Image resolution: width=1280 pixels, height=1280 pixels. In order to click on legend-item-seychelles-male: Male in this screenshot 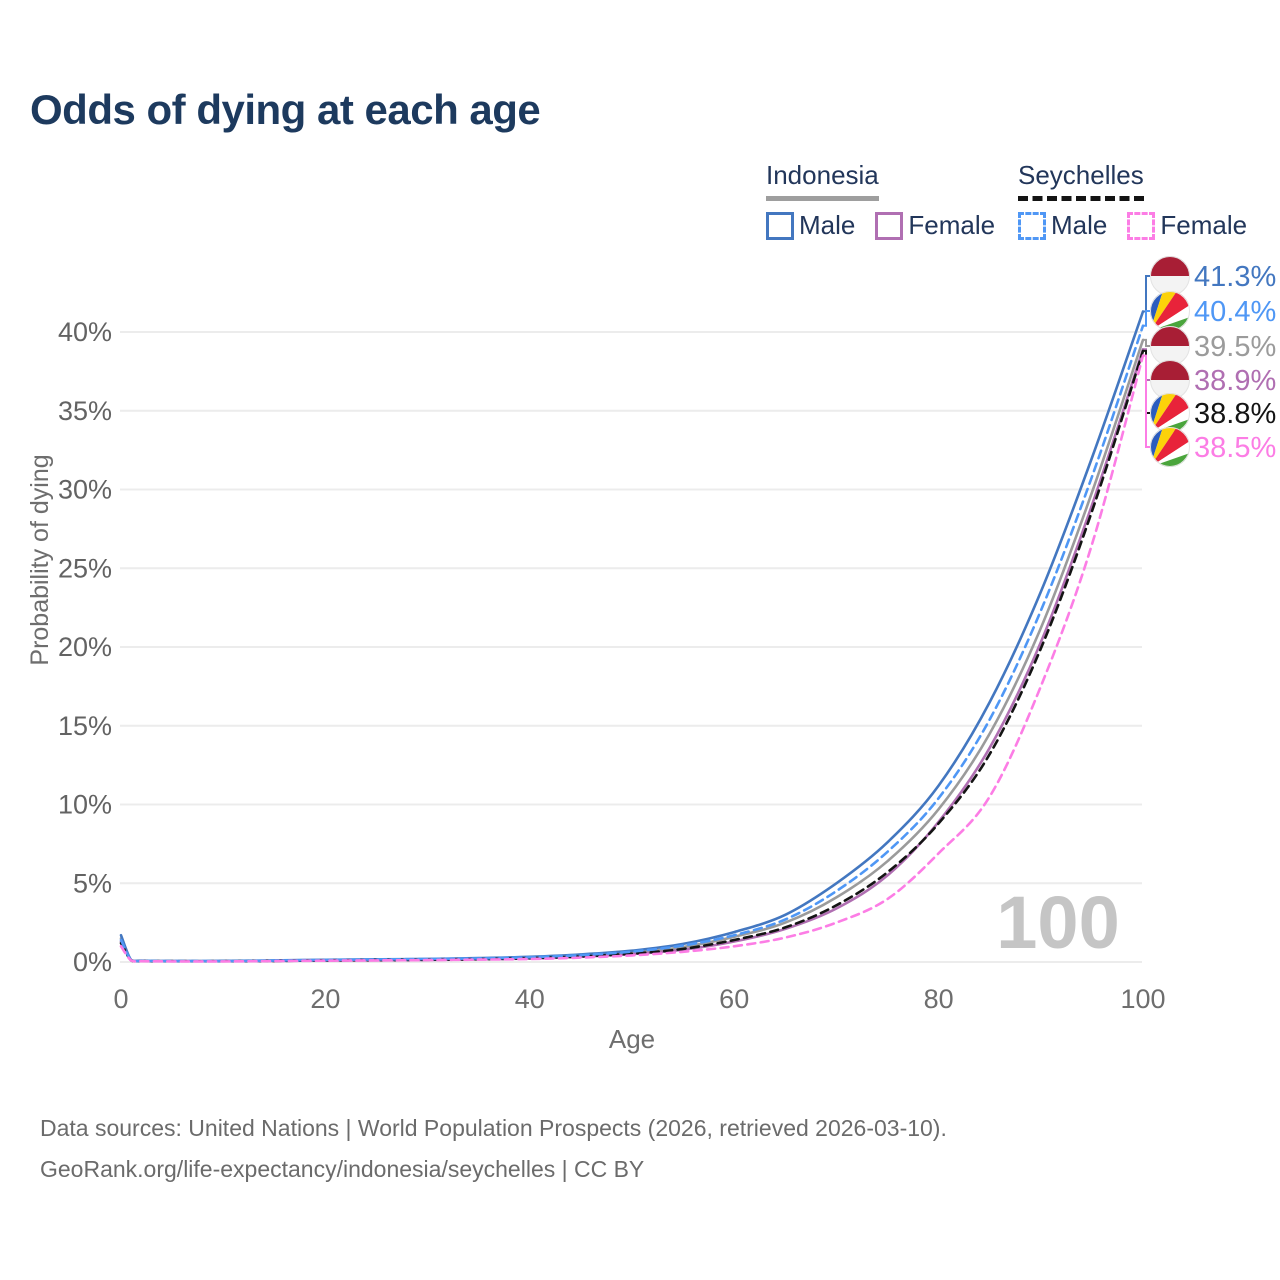, I will do `click(1062, 225)`.